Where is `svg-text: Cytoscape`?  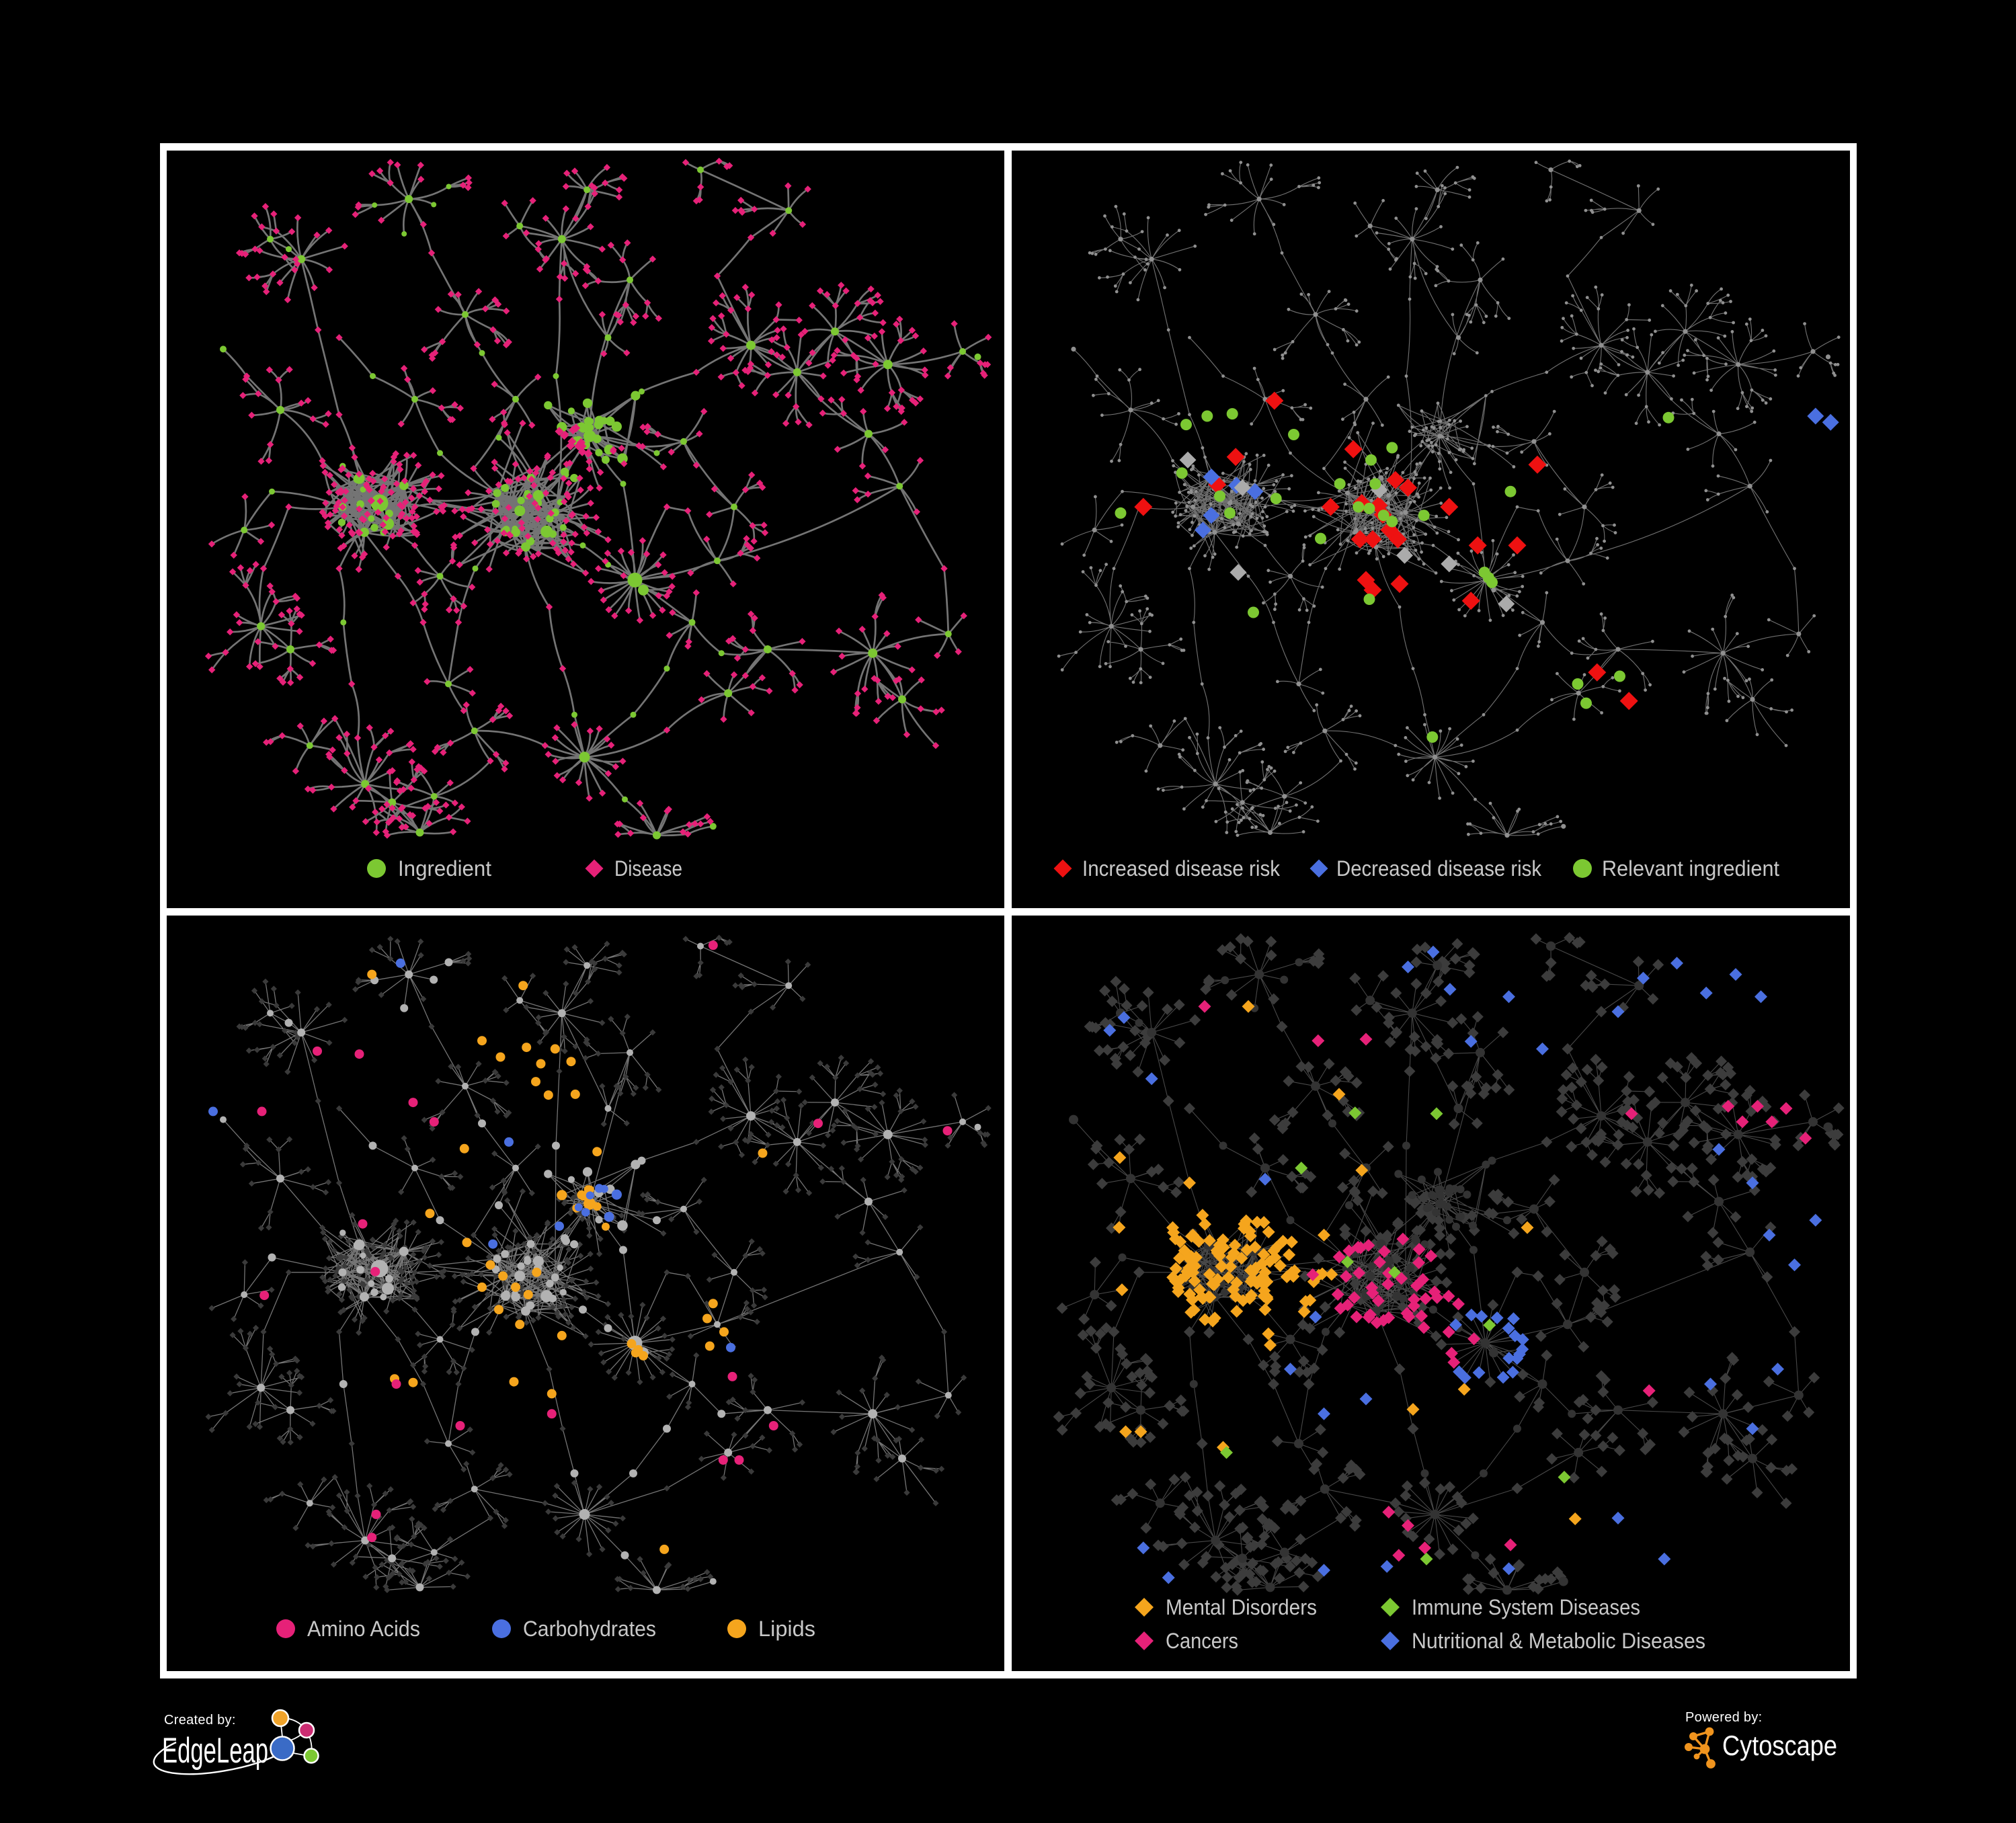
svg-text: Cytoscape is located at coordinates (1779, 1745).